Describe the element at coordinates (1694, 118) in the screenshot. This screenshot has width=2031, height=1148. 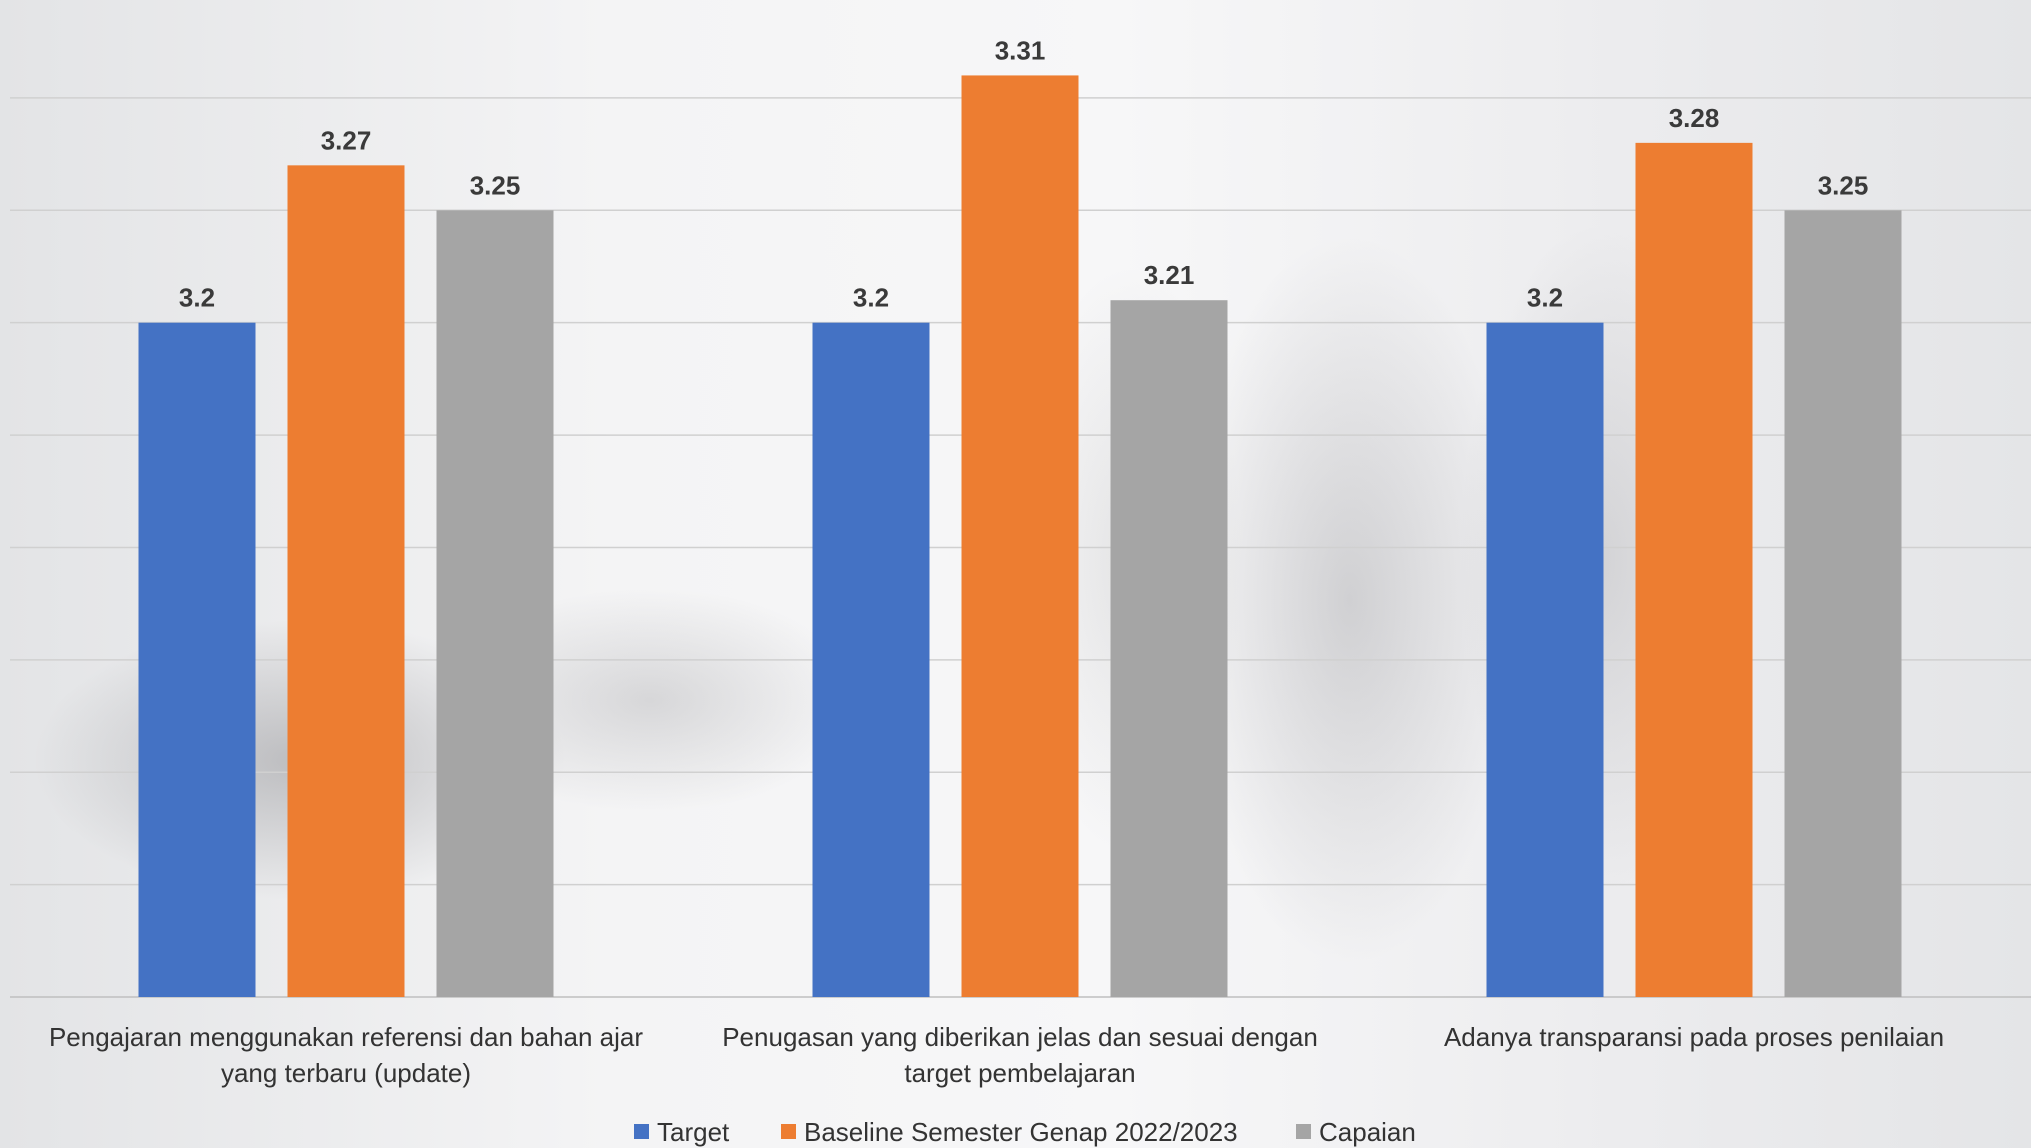
I see `data-label: 3.28` at that location.